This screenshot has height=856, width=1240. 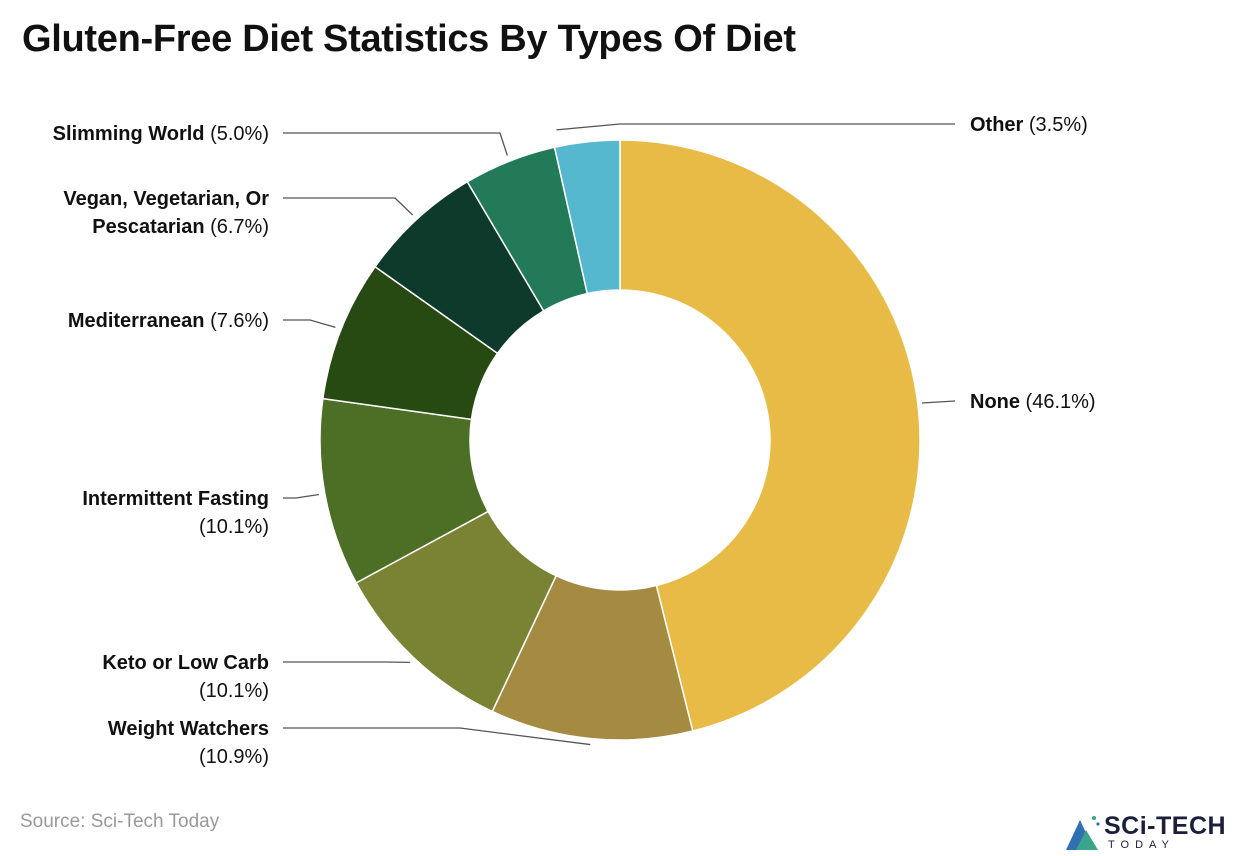 I want to click on sci-tech-logo: SCi-TECH TODAY, so click(x=1151, y=832).